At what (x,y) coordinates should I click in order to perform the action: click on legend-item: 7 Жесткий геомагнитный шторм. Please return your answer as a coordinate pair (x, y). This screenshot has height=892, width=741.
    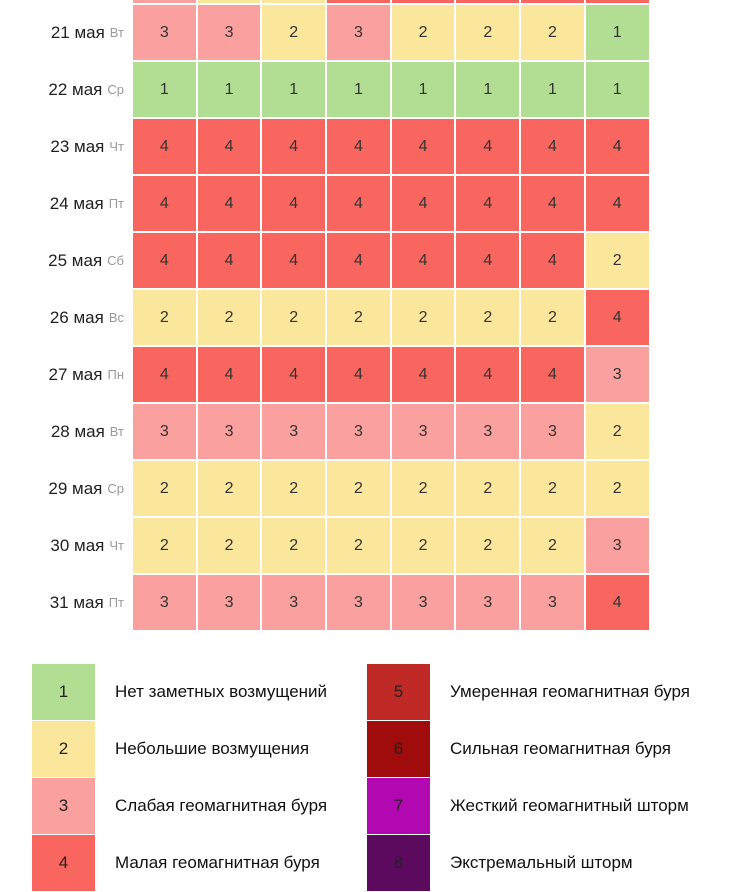
    Looking at the image, I should click on (528, 806).